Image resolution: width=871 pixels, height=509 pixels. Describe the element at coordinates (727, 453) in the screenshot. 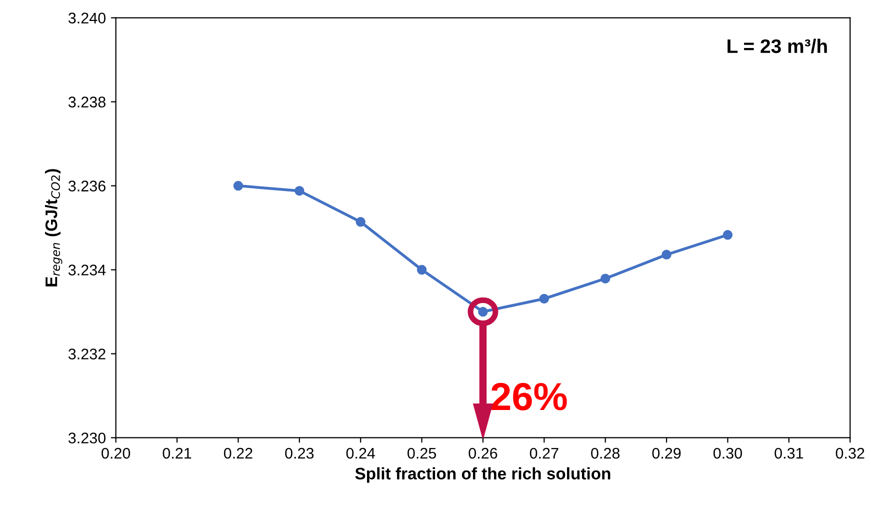

I see `x-tick-label: 0.30` at that location.